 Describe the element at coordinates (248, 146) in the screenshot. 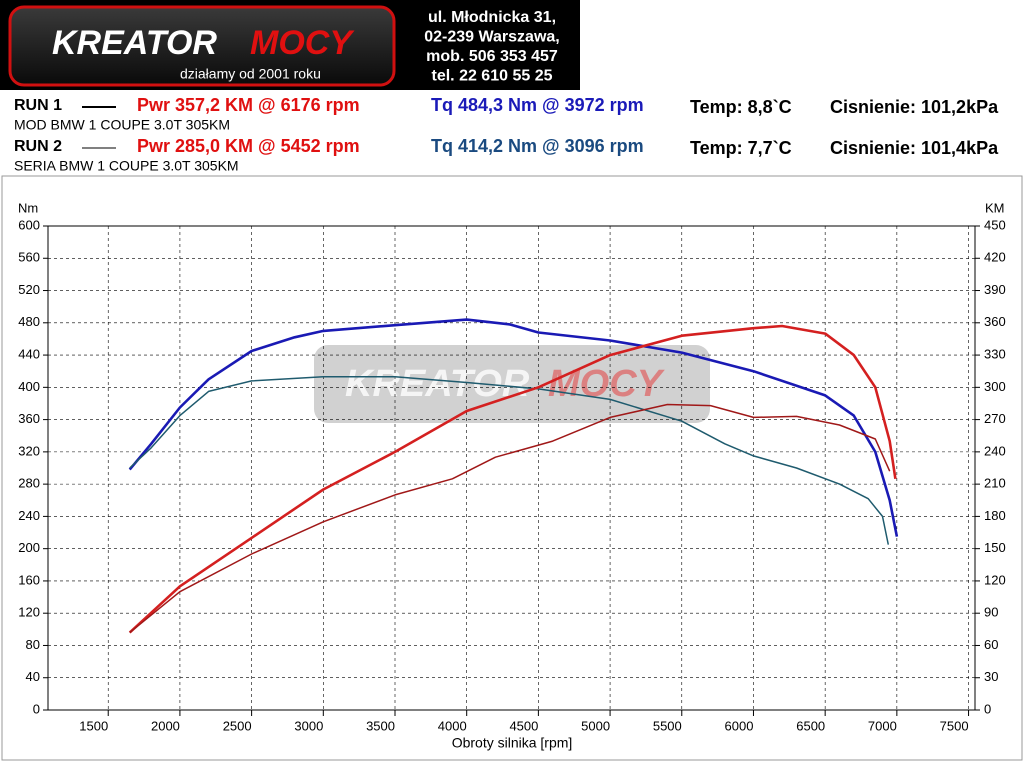

I see `run-power: Pwr 285,0 KM @ 5452 rpm` at that location.